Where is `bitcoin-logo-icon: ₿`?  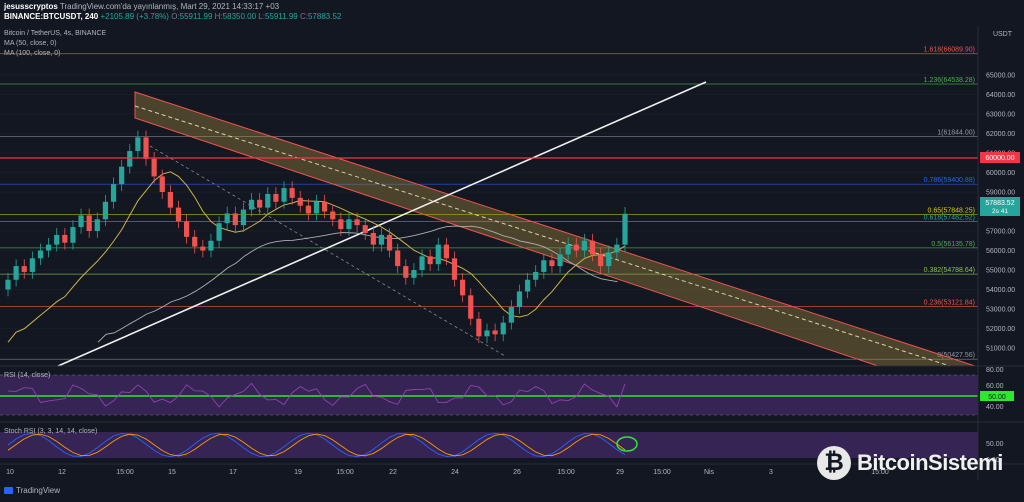 bitcoin-logo-icon: ₿ is located at coordinates (834, 463).